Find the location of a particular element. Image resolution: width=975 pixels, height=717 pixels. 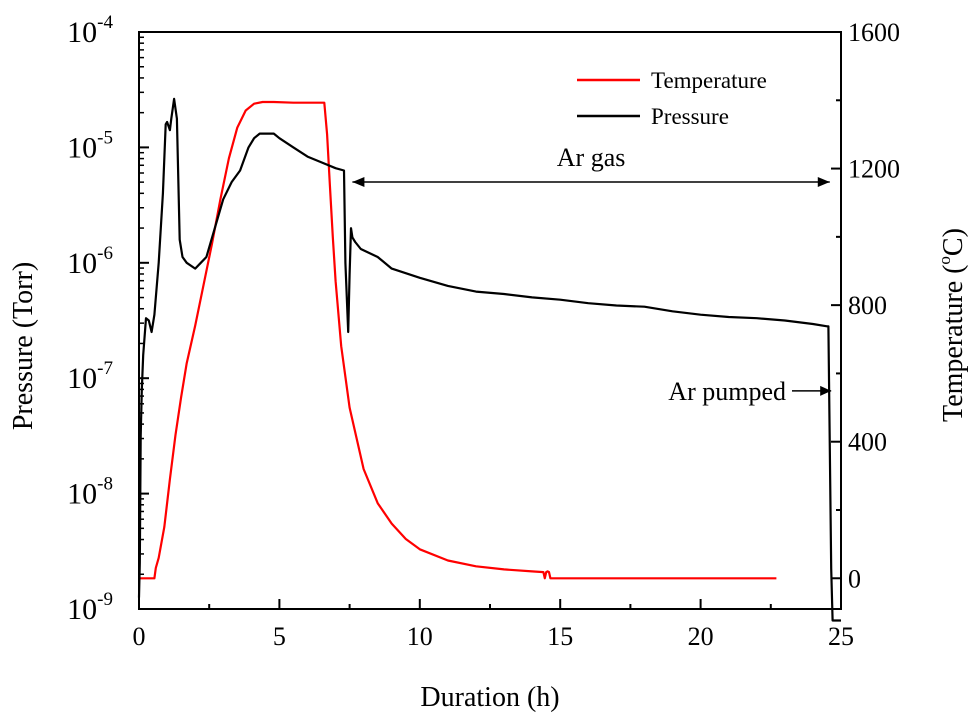

y-axis-right-label: Temperature (oC) is located at coordinates (952, 325).